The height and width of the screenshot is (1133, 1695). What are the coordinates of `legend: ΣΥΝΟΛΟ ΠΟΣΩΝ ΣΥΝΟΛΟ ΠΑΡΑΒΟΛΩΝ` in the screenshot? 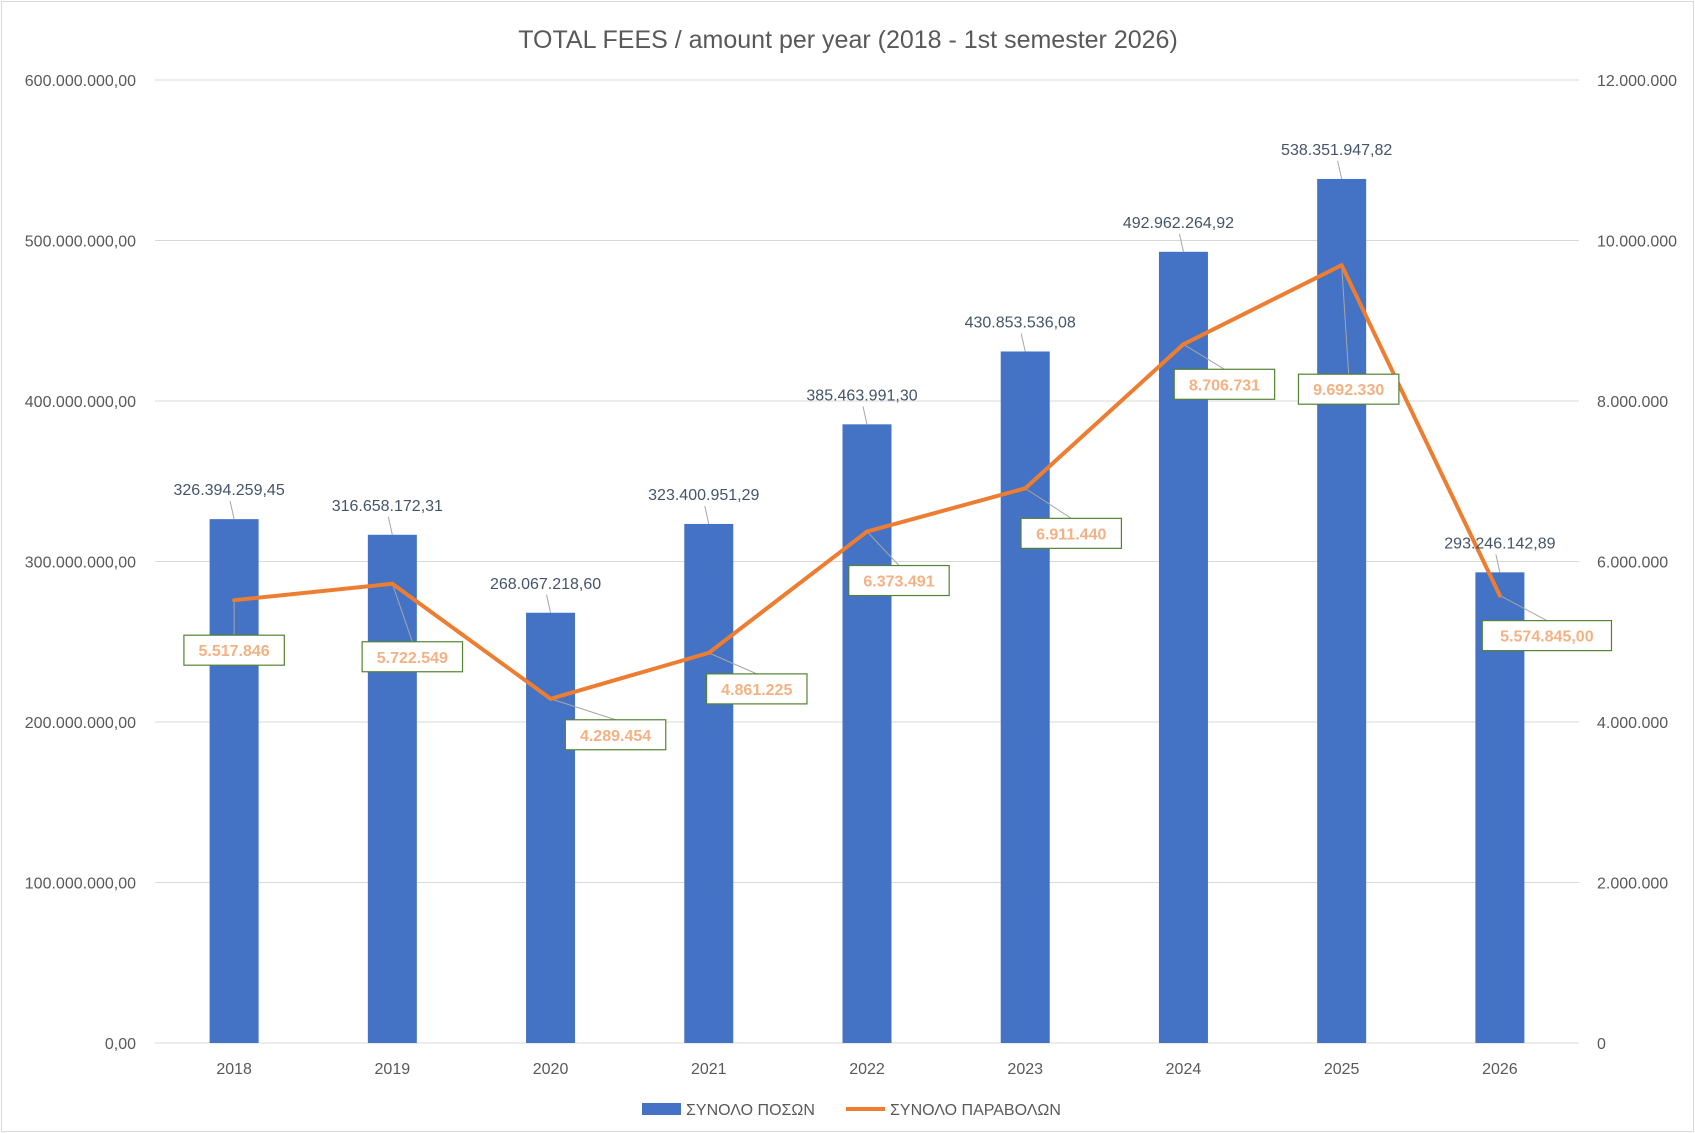 It's located at (851, 1110).